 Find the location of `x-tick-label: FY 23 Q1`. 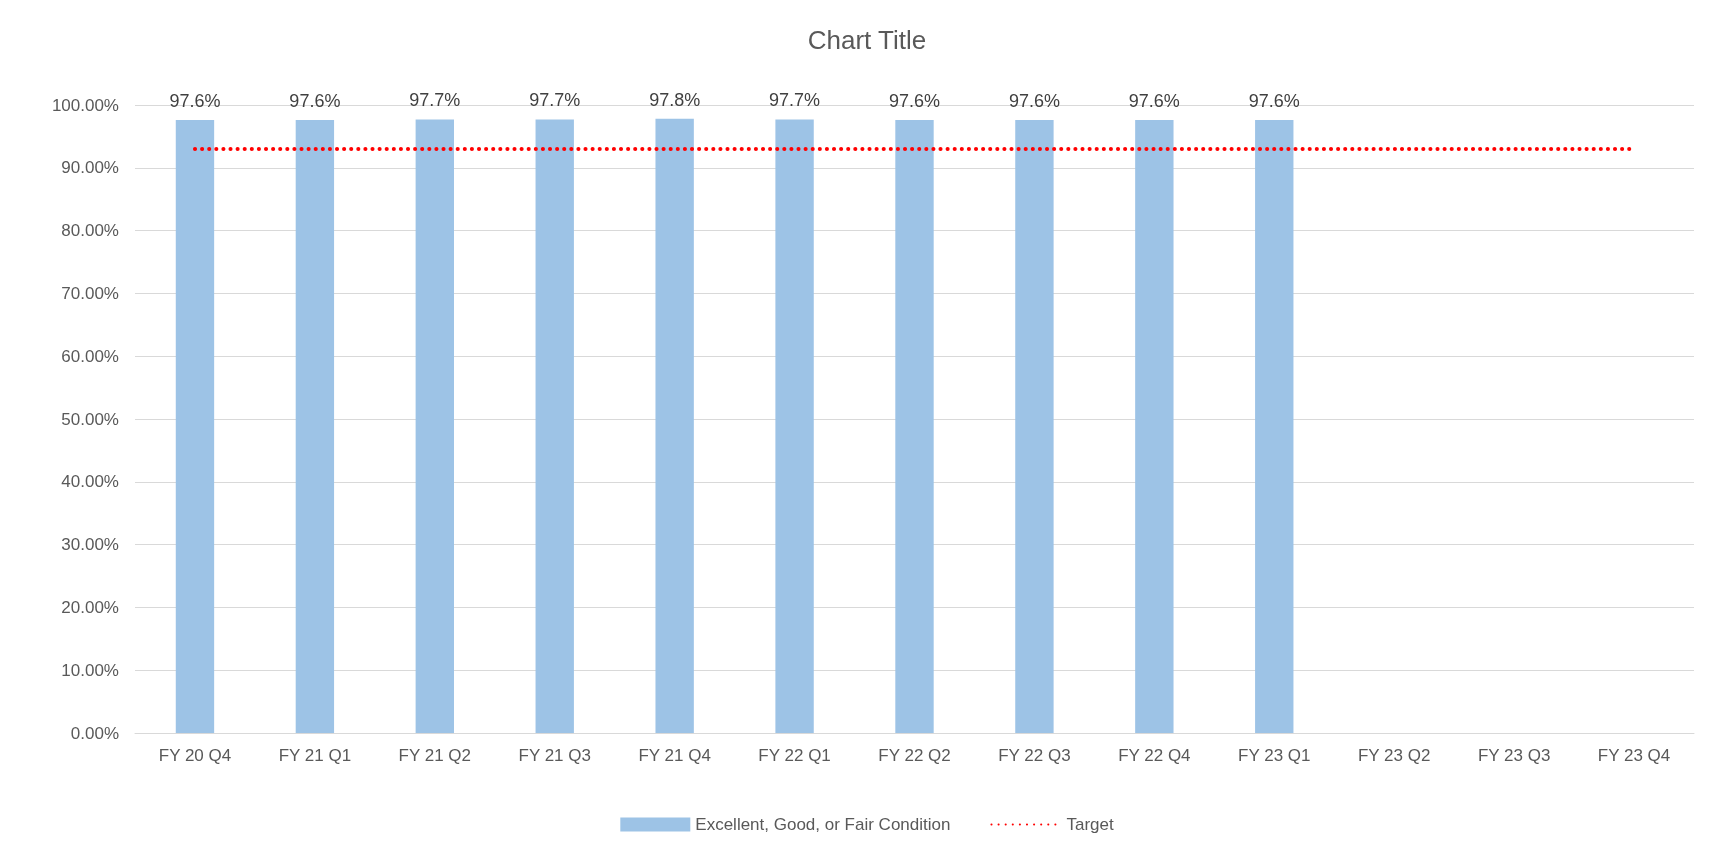

x-tick-label: FY 23 Q1 is located at coordinates (1274, 755).